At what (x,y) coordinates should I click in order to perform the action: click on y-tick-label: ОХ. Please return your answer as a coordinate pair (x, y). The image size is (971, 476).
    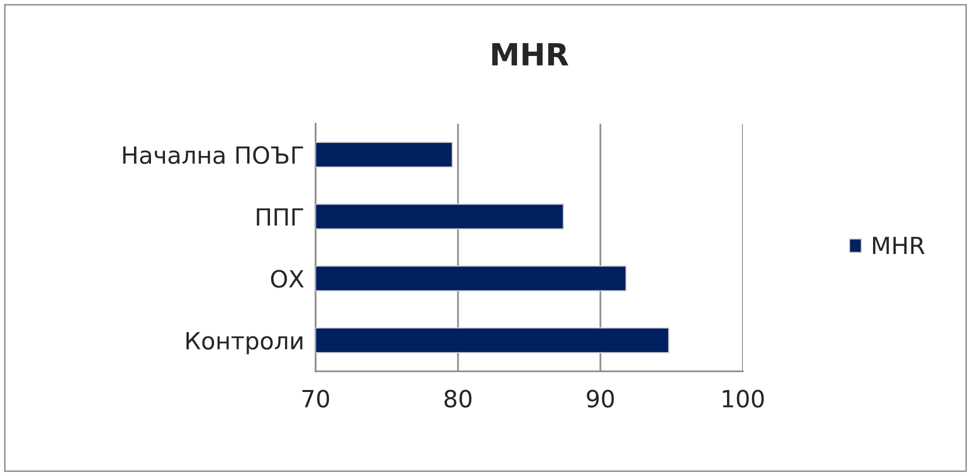
    Looking at the image, I should click on (287, 279).